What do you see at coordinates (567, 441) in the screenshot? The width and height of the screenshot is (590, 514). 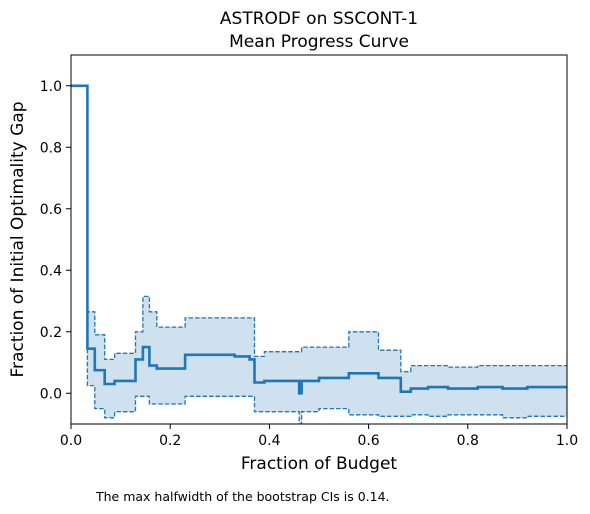 I see `x-tick-label: 1.0` at bounding box center [567, 441].